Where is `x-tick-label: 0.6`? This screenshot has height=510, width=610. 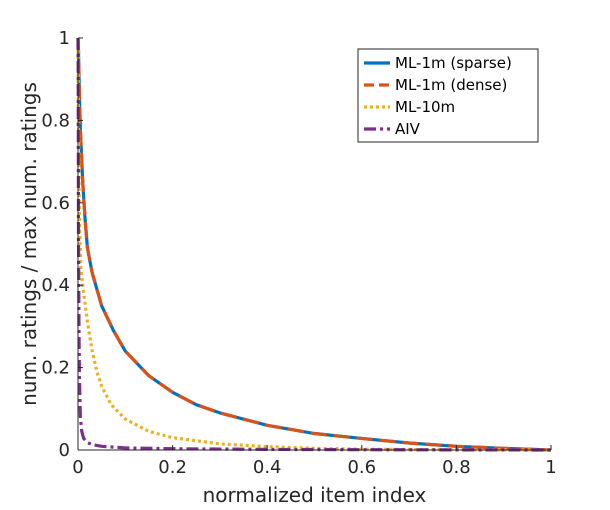
x-tick-label: 0.6 is located at coordinates (361, 467).